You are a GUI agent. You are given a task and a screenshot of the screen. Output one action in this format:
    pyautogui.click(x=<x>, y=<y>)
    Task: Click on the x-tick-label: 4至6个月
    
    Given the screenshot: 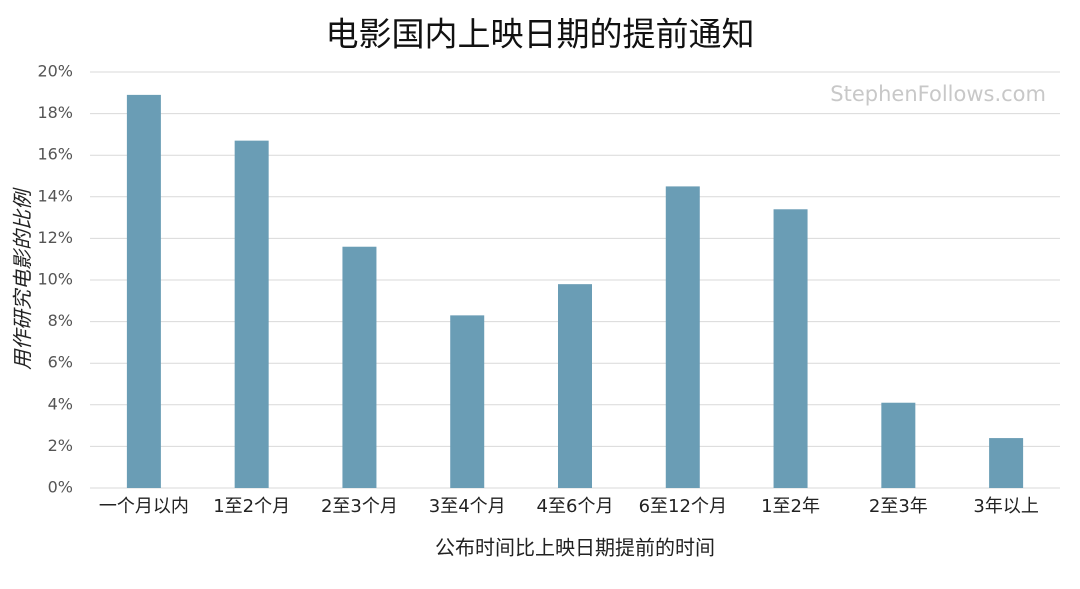 What is the action you would take?
    pyautogui.click(x=575, y=506)
    